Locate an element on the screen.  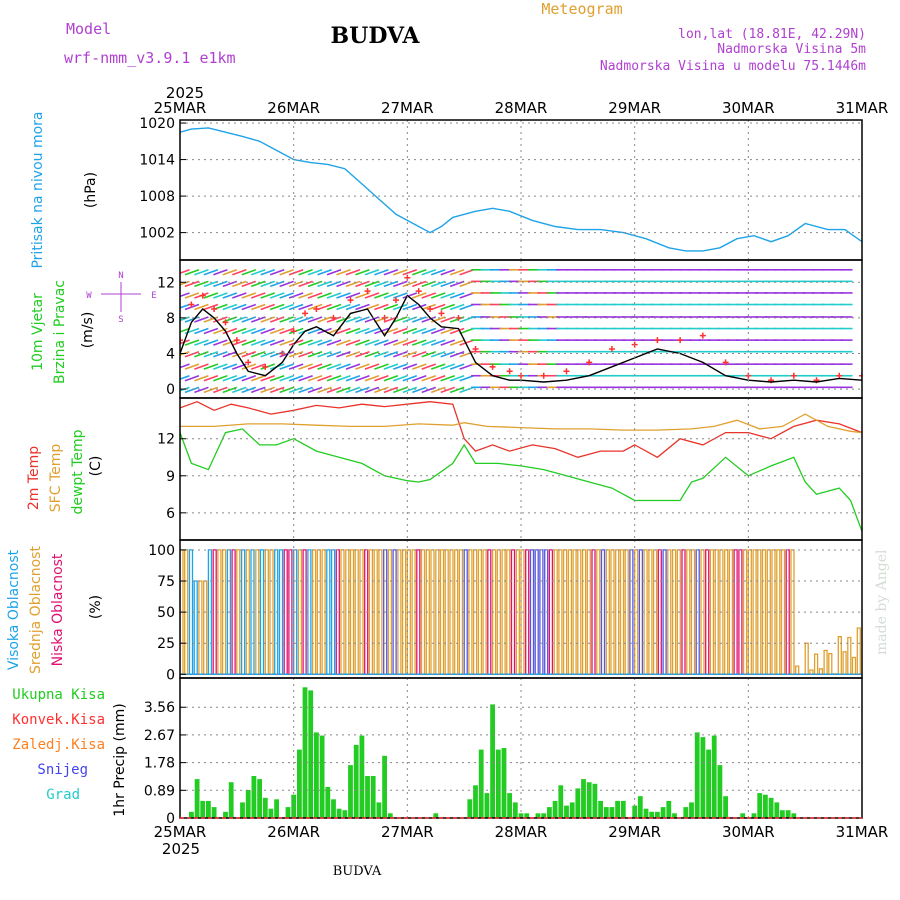
precip-ylabel: 1hr Precip (mm) is located at coordinates (120, 759).